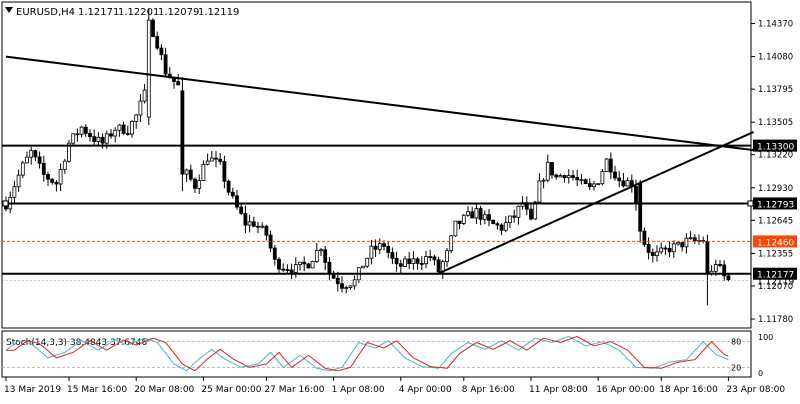  What do you see at coordinates (164, 390) in the screenshot?
I see `date-tick-label: 20 Mar 08:00` at bounding box center [164, 390].